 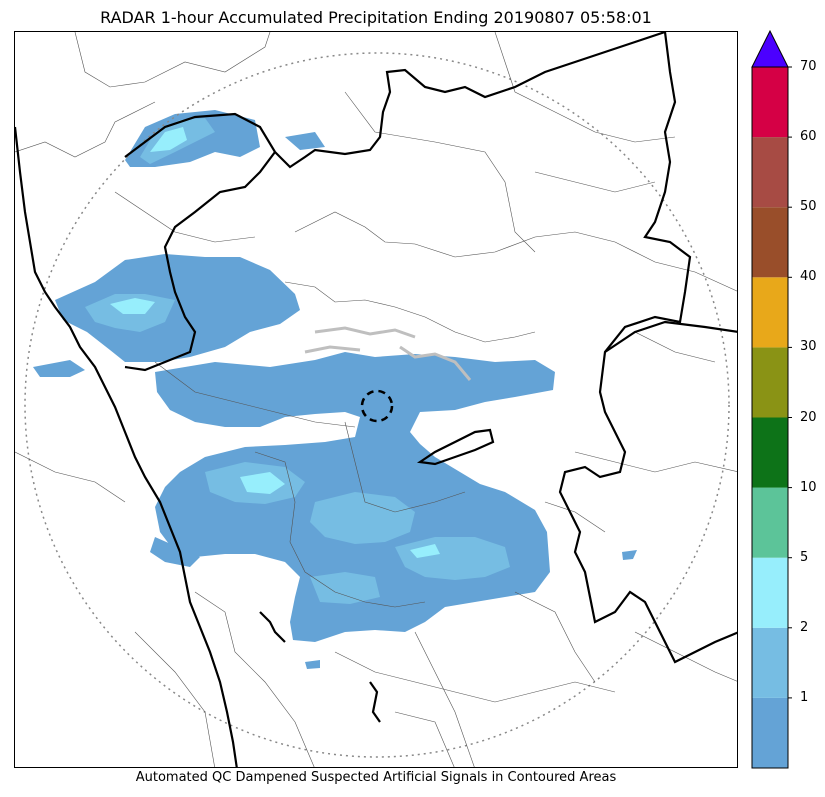 I want to click on colorbar-tick-label: 70, so click(x=808, y=66).